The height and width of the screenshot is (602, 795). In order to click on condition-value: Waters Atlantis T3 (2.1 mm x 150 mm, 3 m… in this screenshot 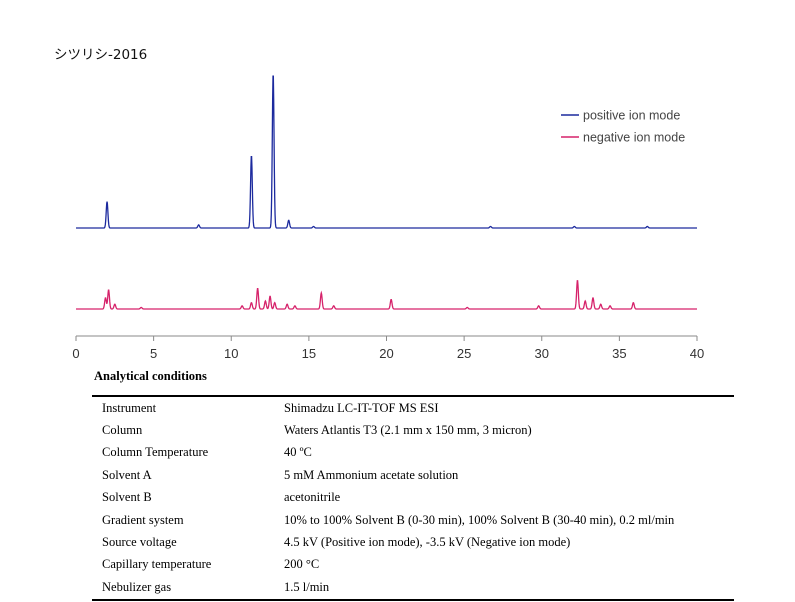, I will do `click(408, 430)`.